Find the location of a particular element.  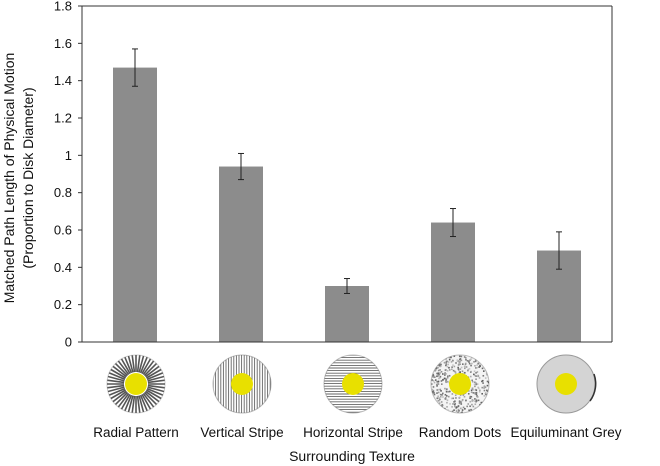

category-label: Equiluminant Grey is located at coordinates (565, 432).